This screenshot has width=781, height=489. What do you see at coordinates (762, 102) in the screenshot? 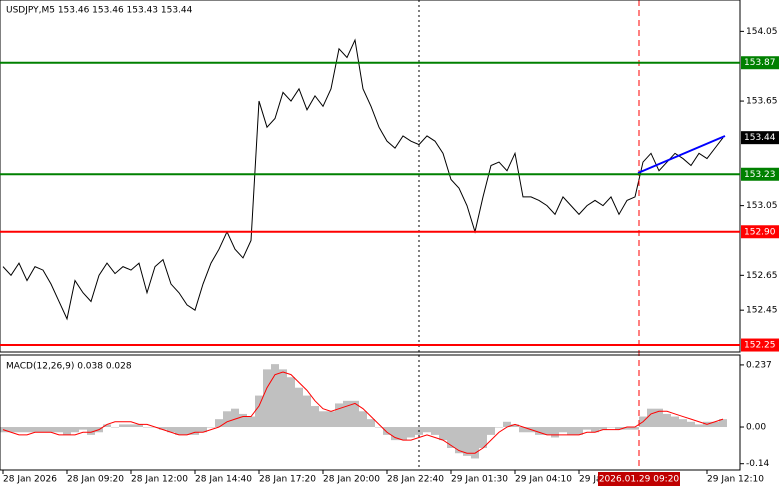
I see `y-tick-label: 153.65` at bounding box center [762, 102].